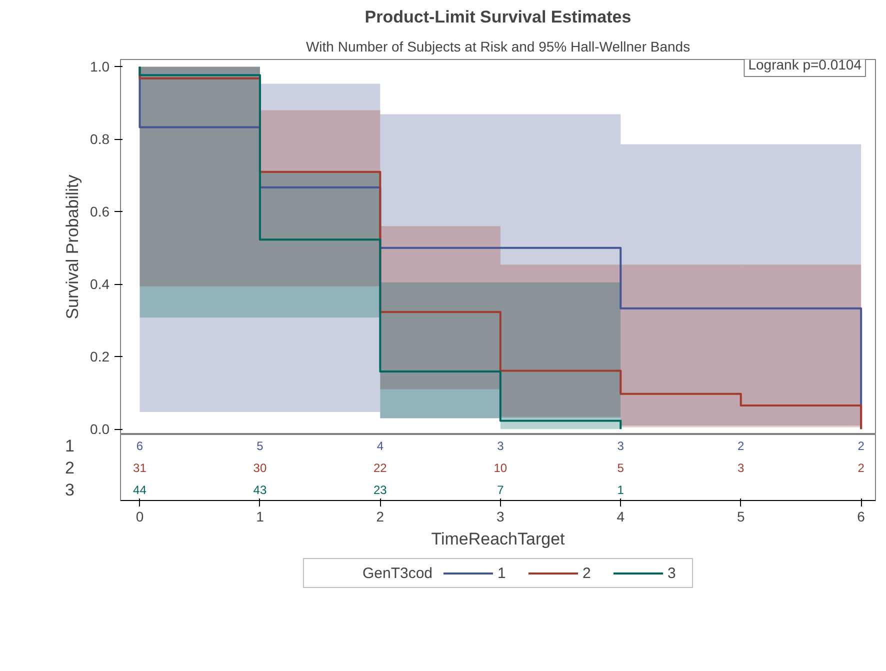  Describe the element at coordinates (100, 284) in the screenshot. I see `y-tick-label: 0.4` at that location.